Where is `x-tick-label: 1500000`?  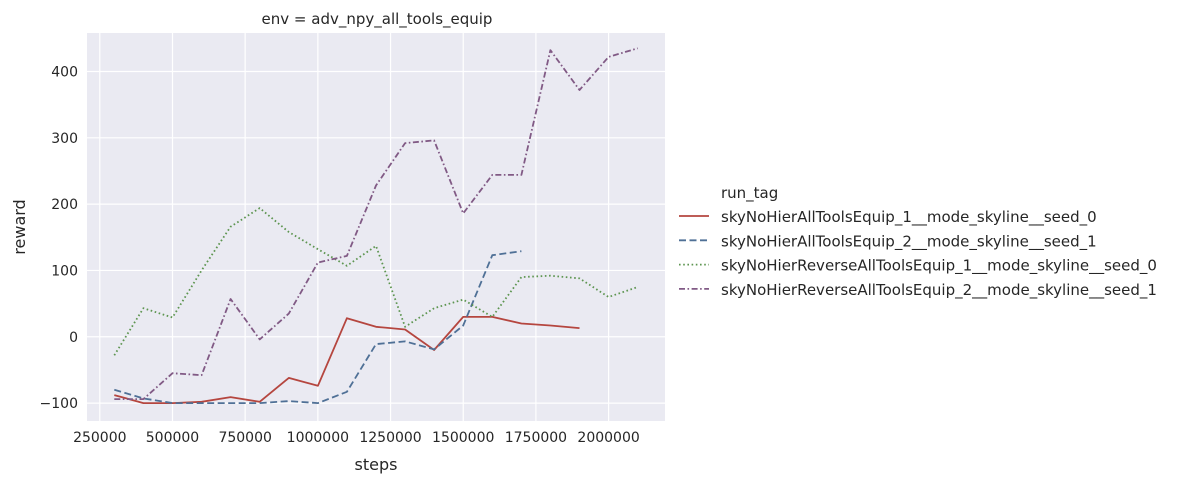 x-tick-label: 1500000 is located at coordinates (463, 438).